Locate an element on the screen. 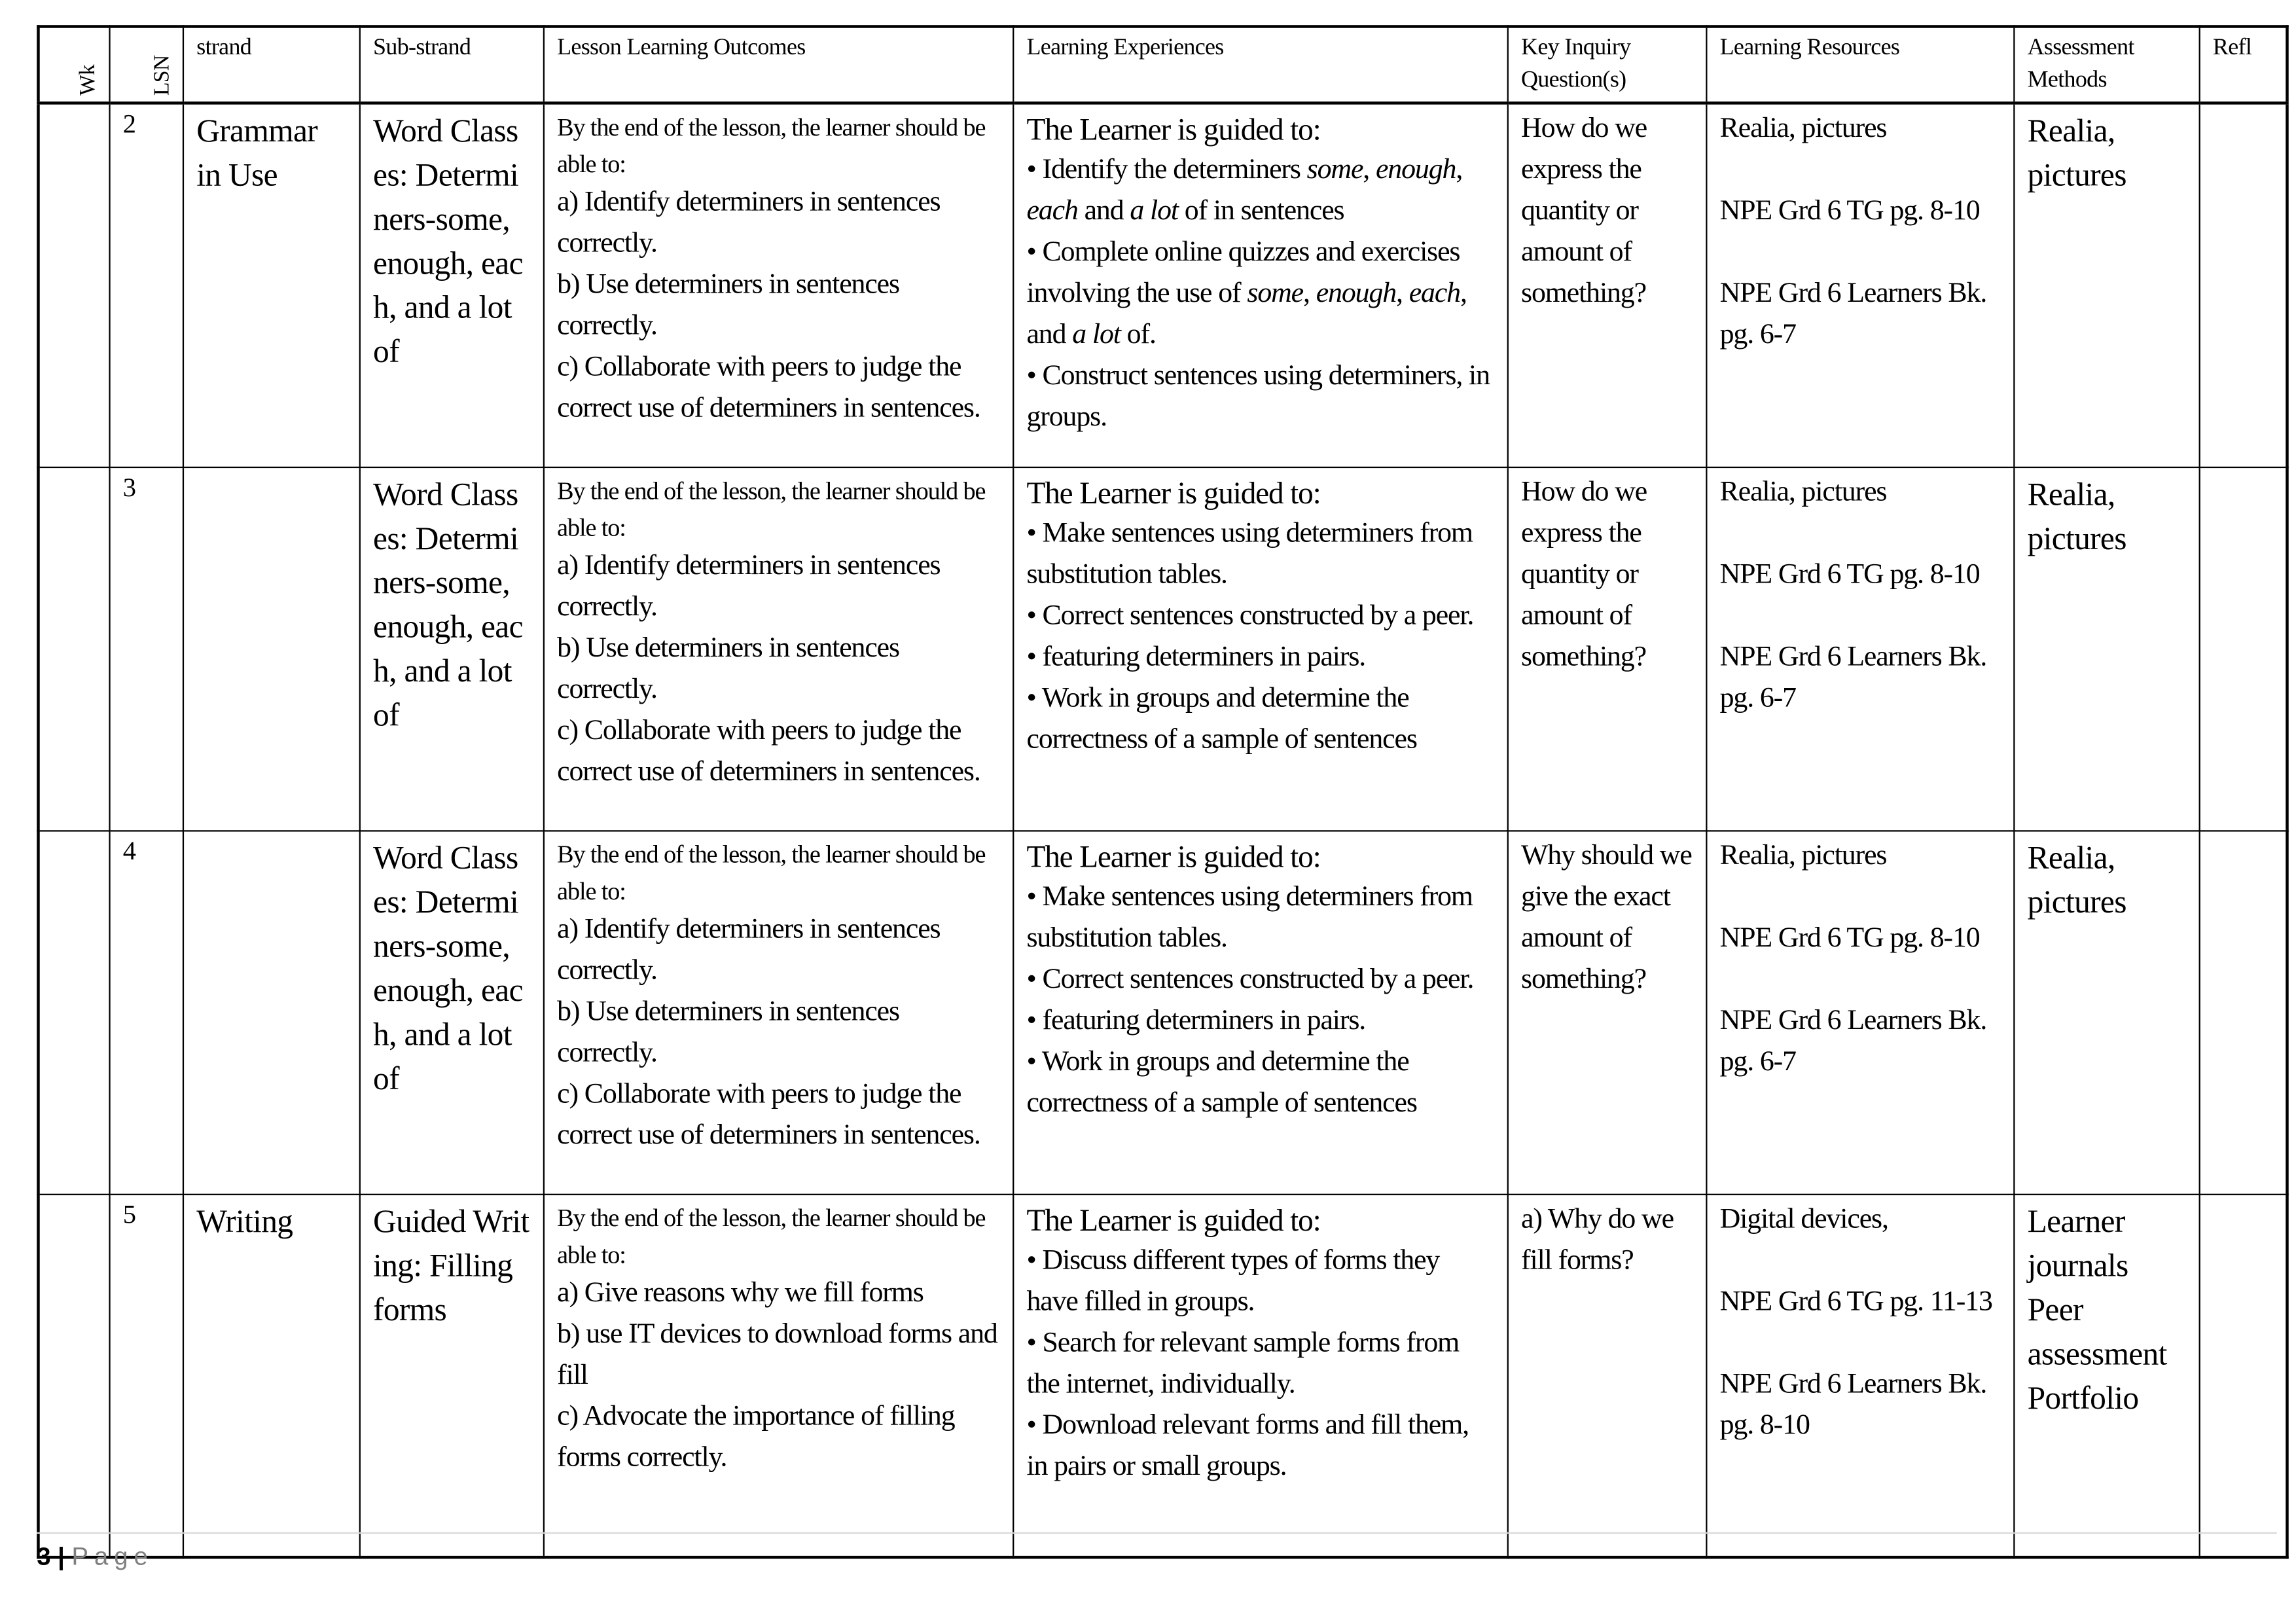 This screenshot has height=1624, width=2296. lsn-cell: 3 is located at coordinates (145, 648).